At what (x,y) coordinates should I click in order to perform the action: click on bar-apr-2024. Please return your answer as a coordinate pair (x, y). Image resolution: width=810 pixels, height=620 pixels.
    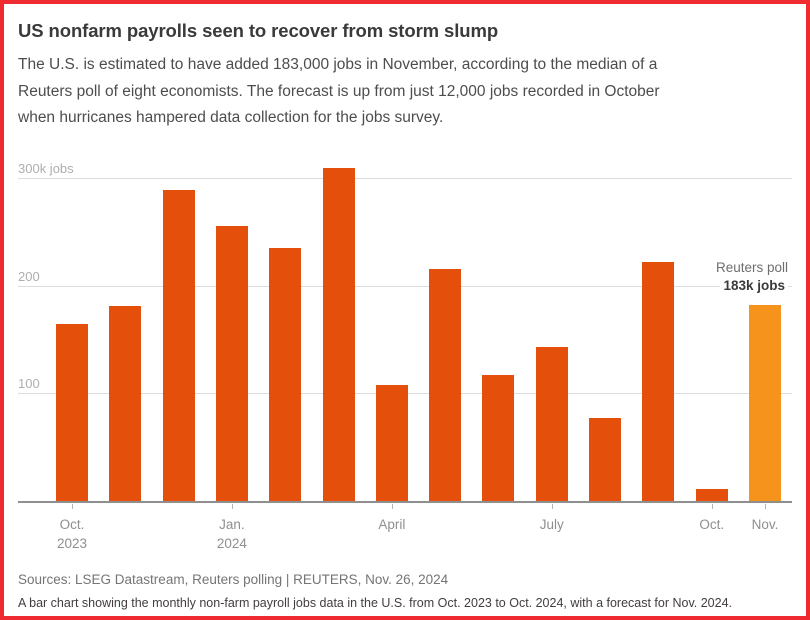
    Looking at the image, I should click on (391, 443).